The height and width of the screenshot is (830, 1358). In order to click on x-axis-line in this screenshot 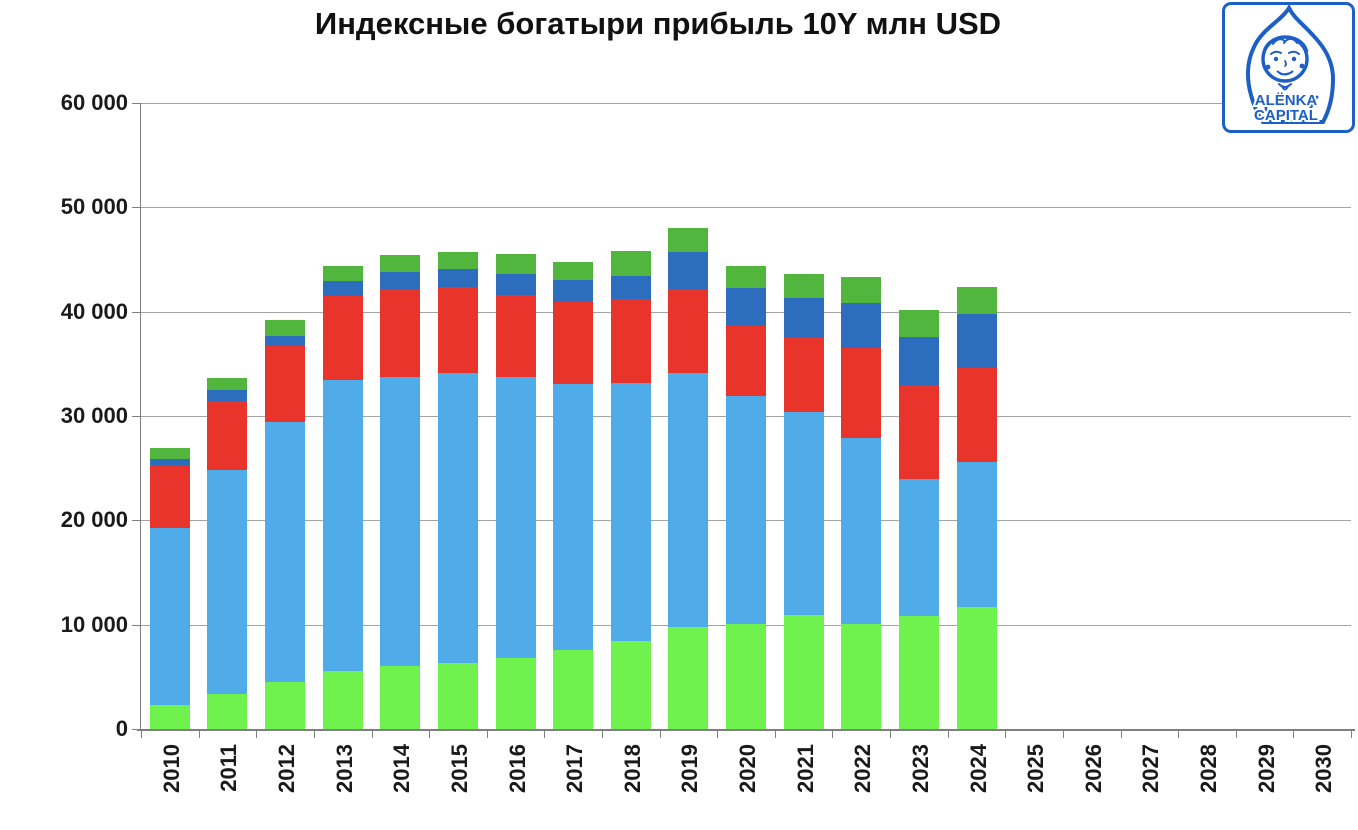, I will do `click(746, 730)`.